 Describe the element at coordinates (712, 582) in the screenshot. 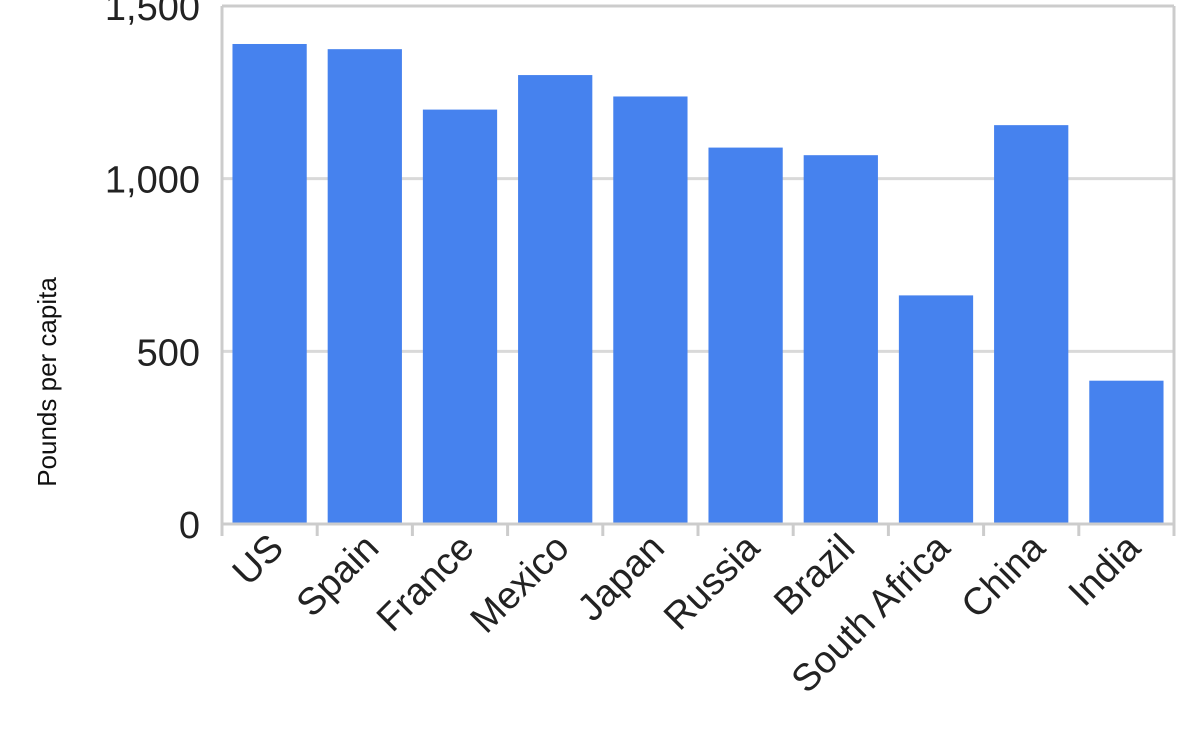

I see `x-tick-label-russia: Russia` at that location.